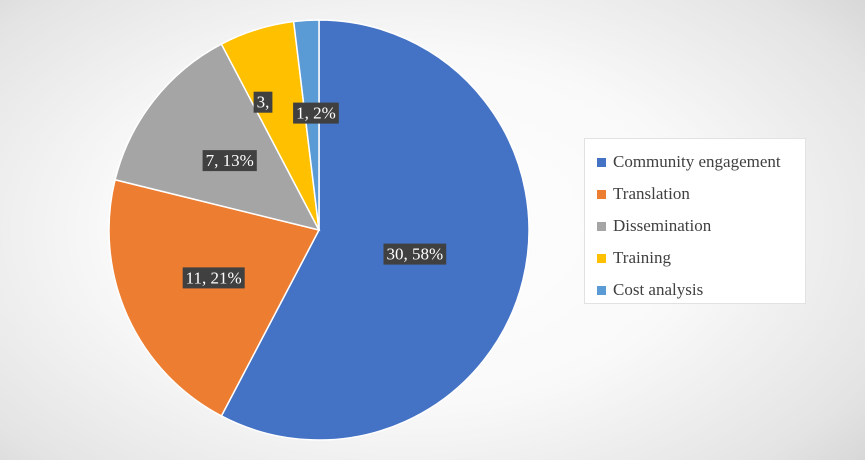 This screenshot has width=865, height=460. Describe the element at coordinates (658, 289) in the screenshot. I see `legend-label-cost-analysis: Cost analysis` at that location.